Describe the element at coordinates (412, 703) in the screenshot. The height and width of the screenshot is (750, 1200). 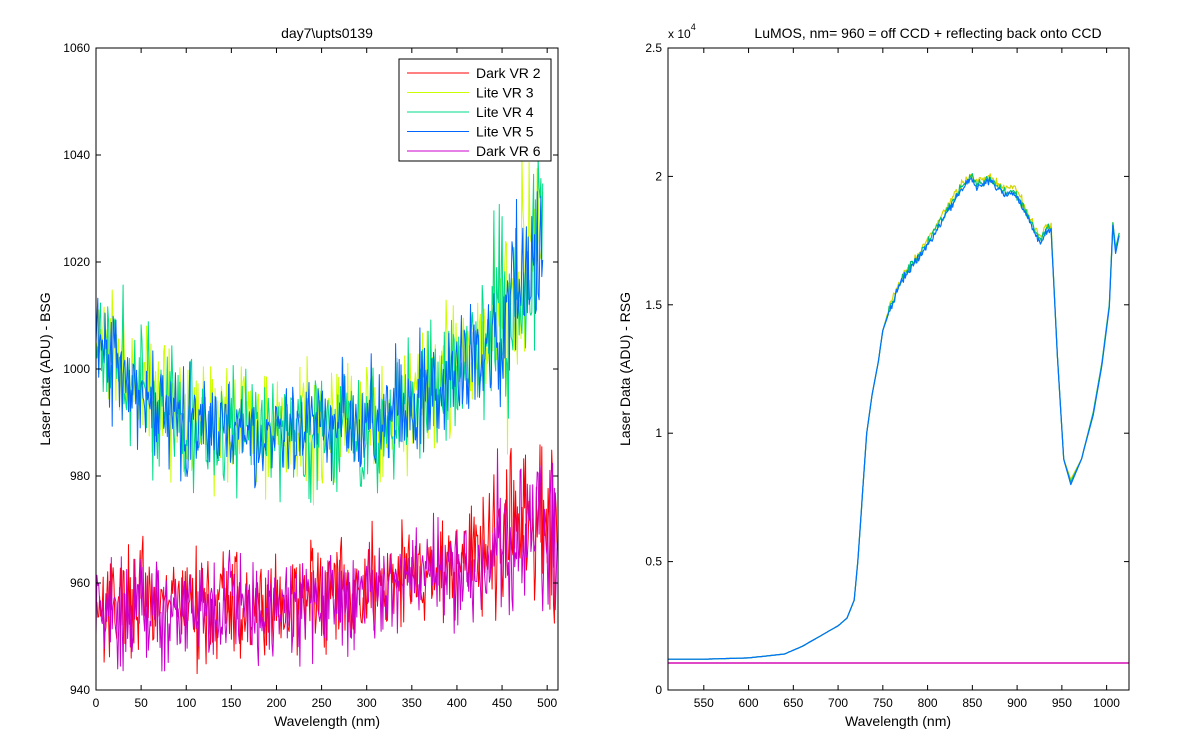
I see `left-x-tick-label: 350` at that location.